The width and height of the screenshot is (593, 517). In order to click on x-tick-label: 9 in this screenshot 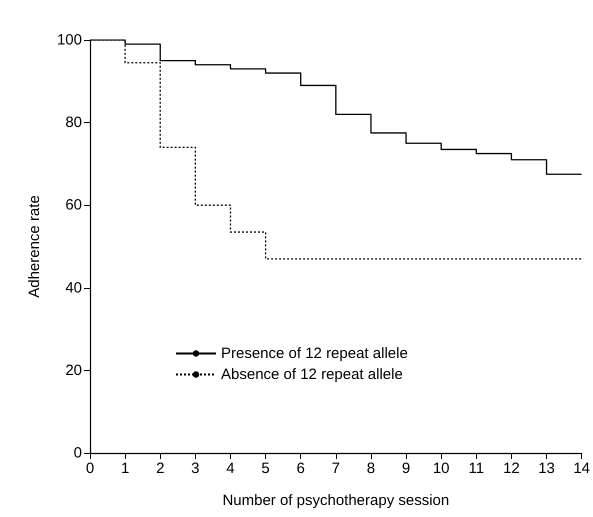, I will do `click(406, 468)`.